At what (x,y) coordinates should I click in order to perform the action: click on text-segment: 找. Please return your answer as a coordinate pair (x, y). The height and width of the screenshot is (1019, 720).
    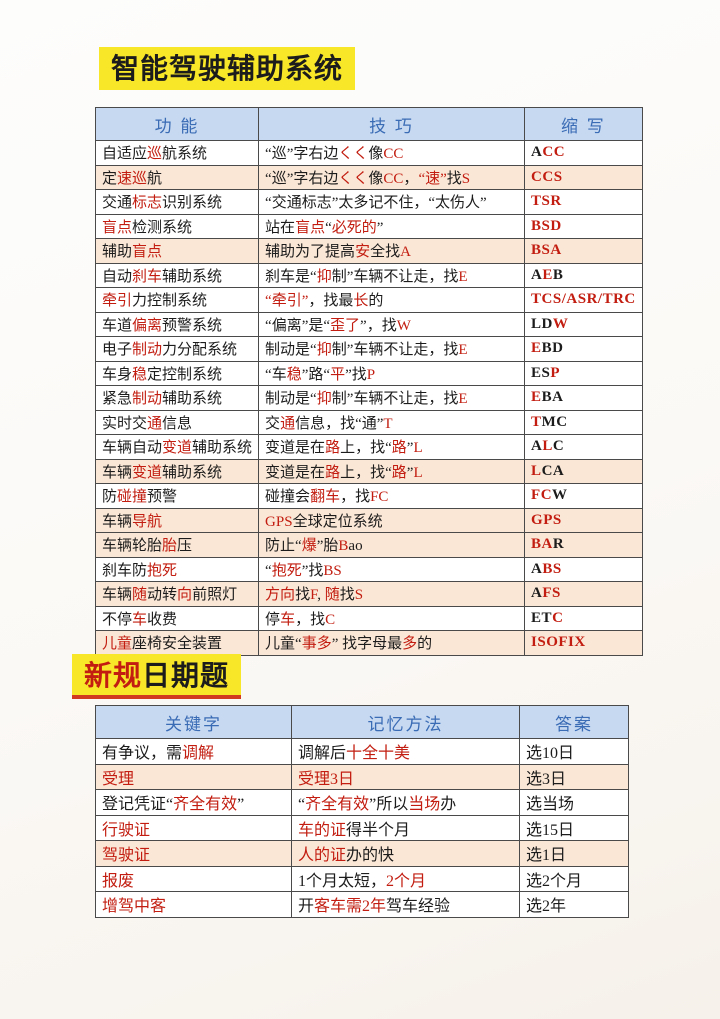
    Looking at the image, I should click on (347, 595).